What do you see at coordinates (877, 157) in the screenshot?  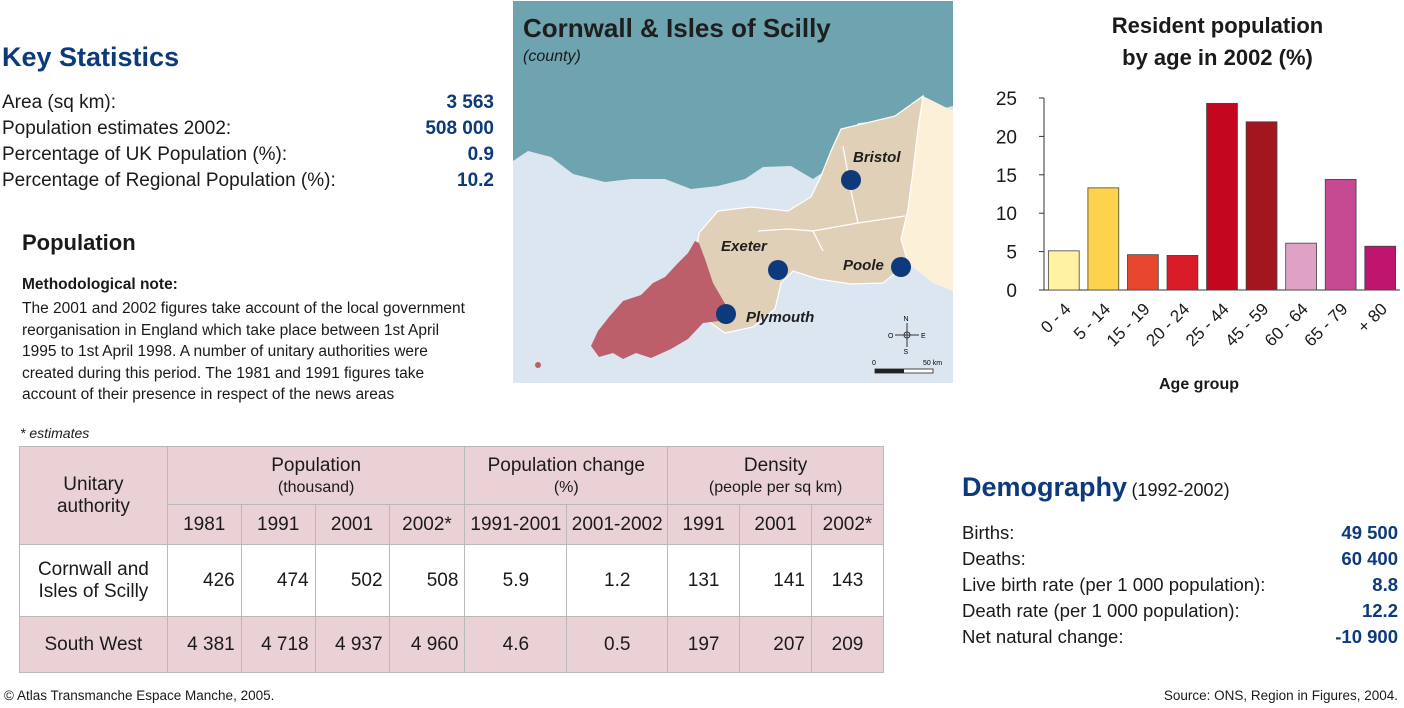 I see `city-label-bristol: Bristol` at bounding box center [877, 157].